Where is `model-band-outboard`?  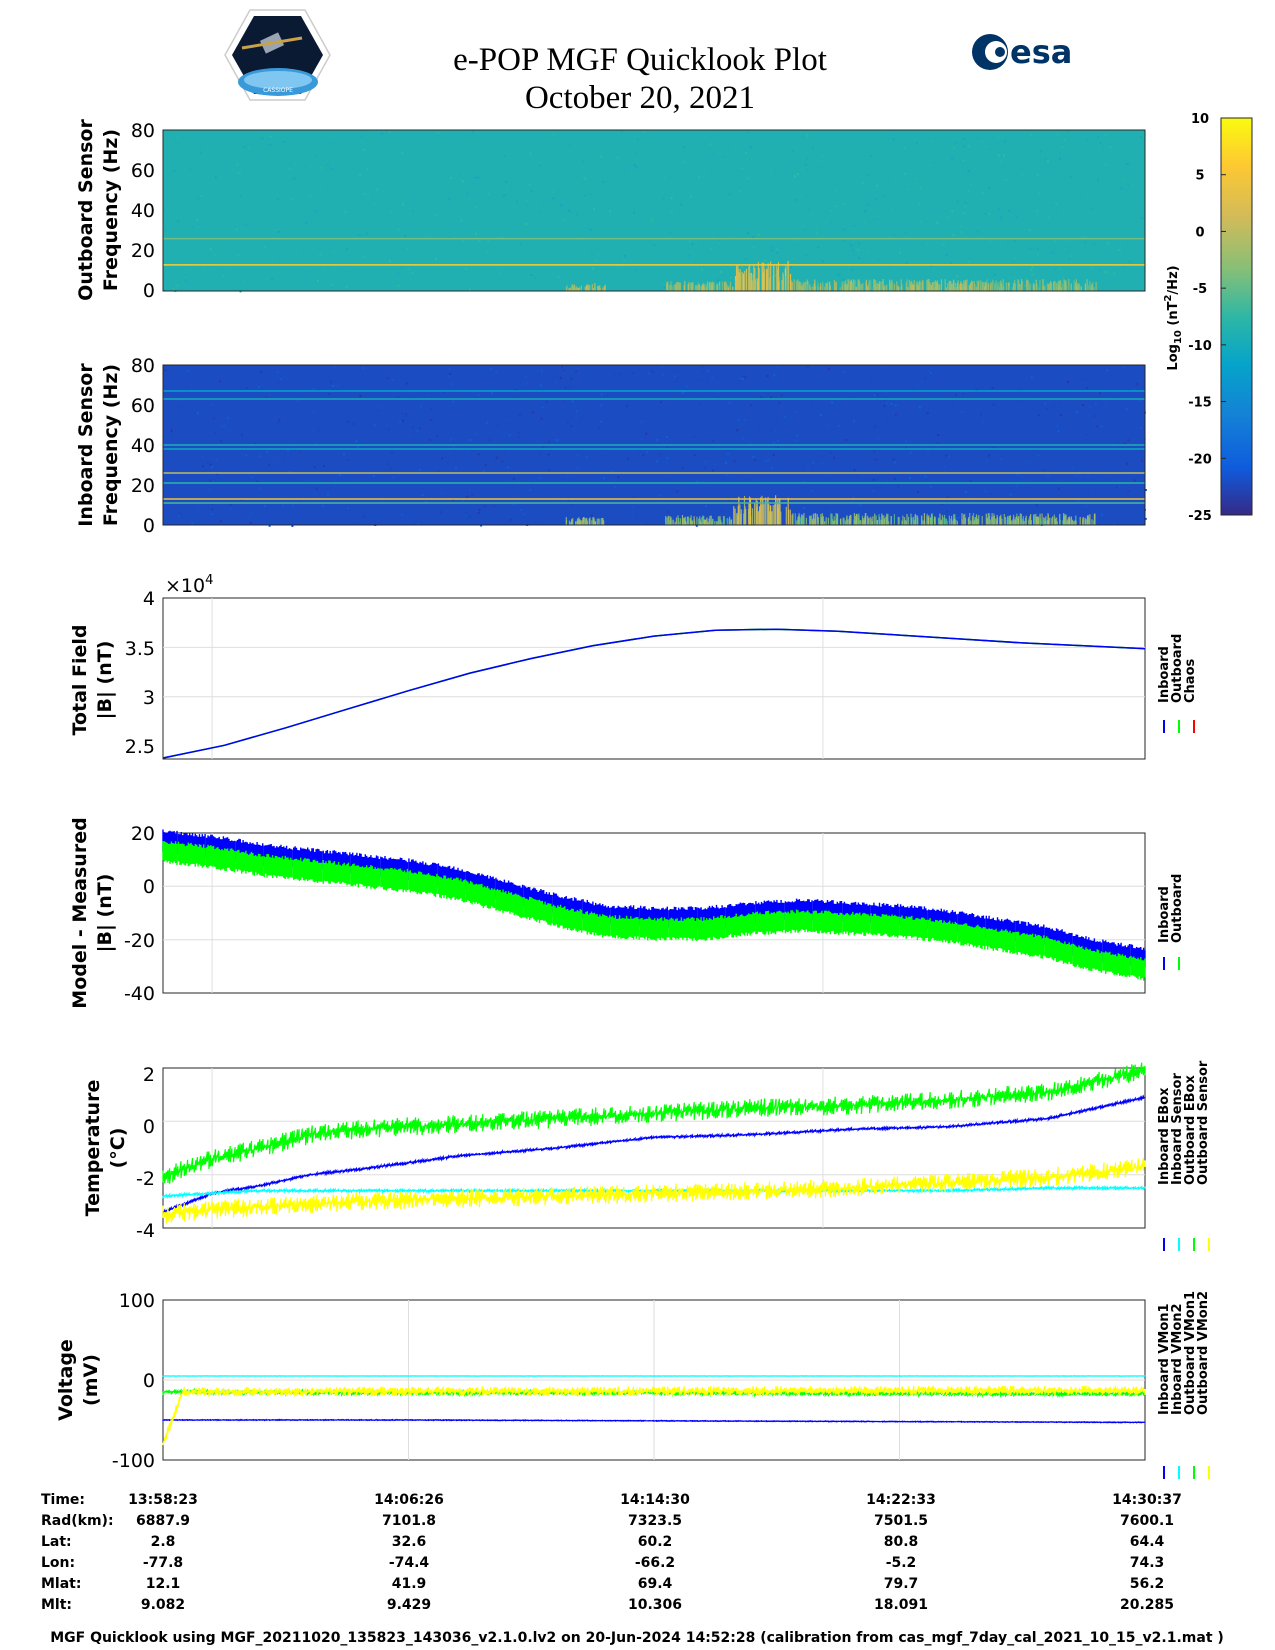 model-band-outboard is located at coordinates (654, 911).